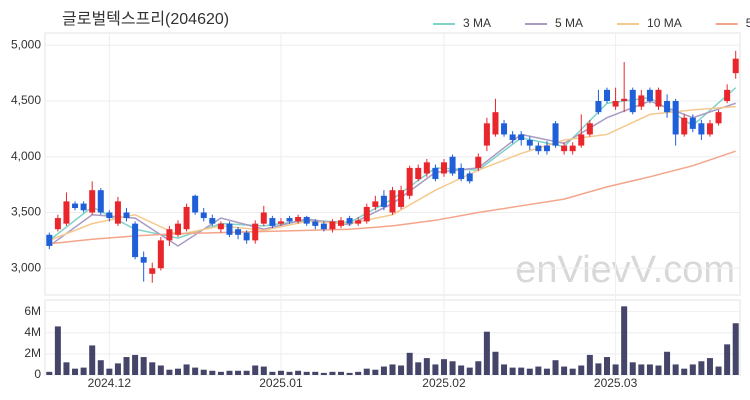  What do you see at coordinates (32, 353) in the screenshot?
I see `volume-tick-label: 2M` at bounding box center [32, 353].